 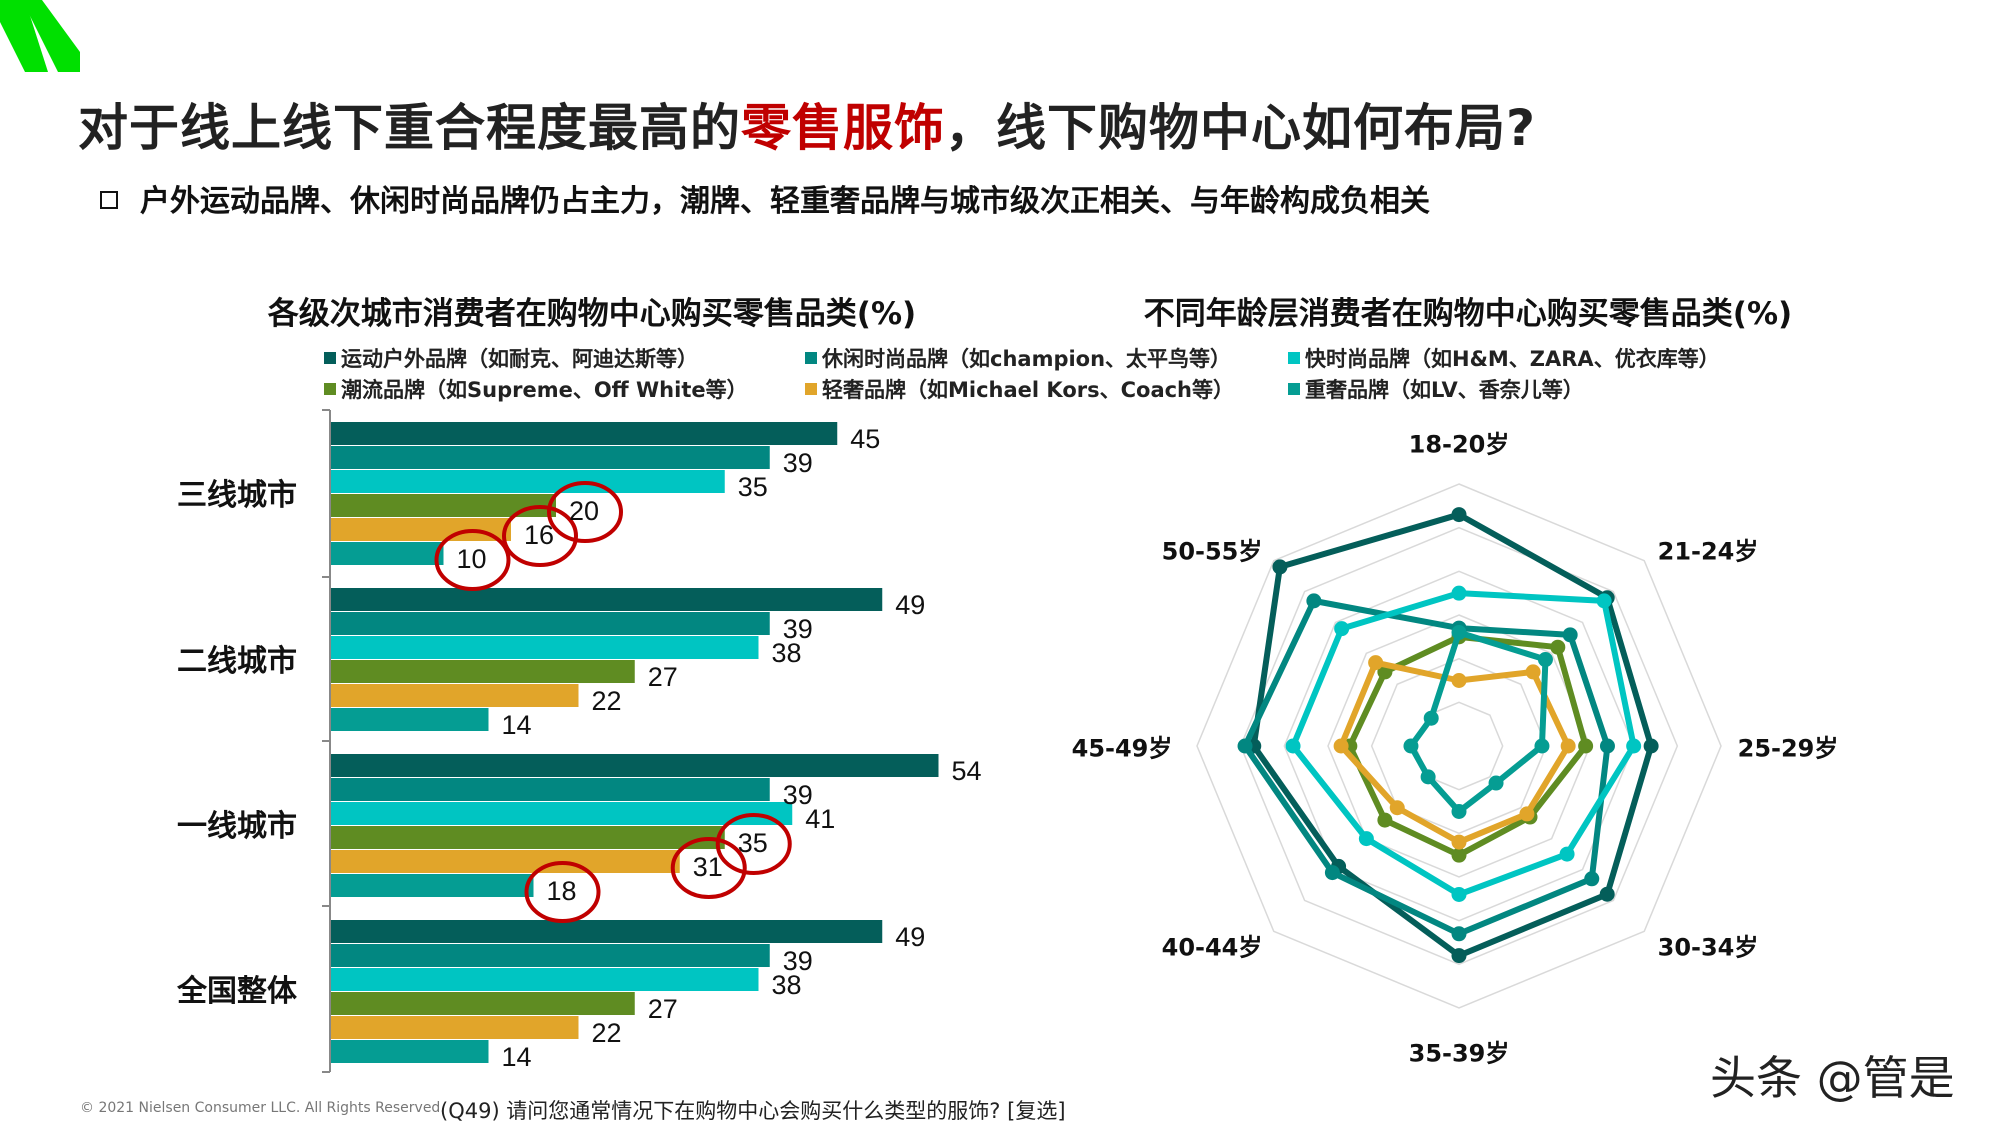 I want to click on title-text: 对于线上线下重合程度最高的, so click(x=409, y=128).